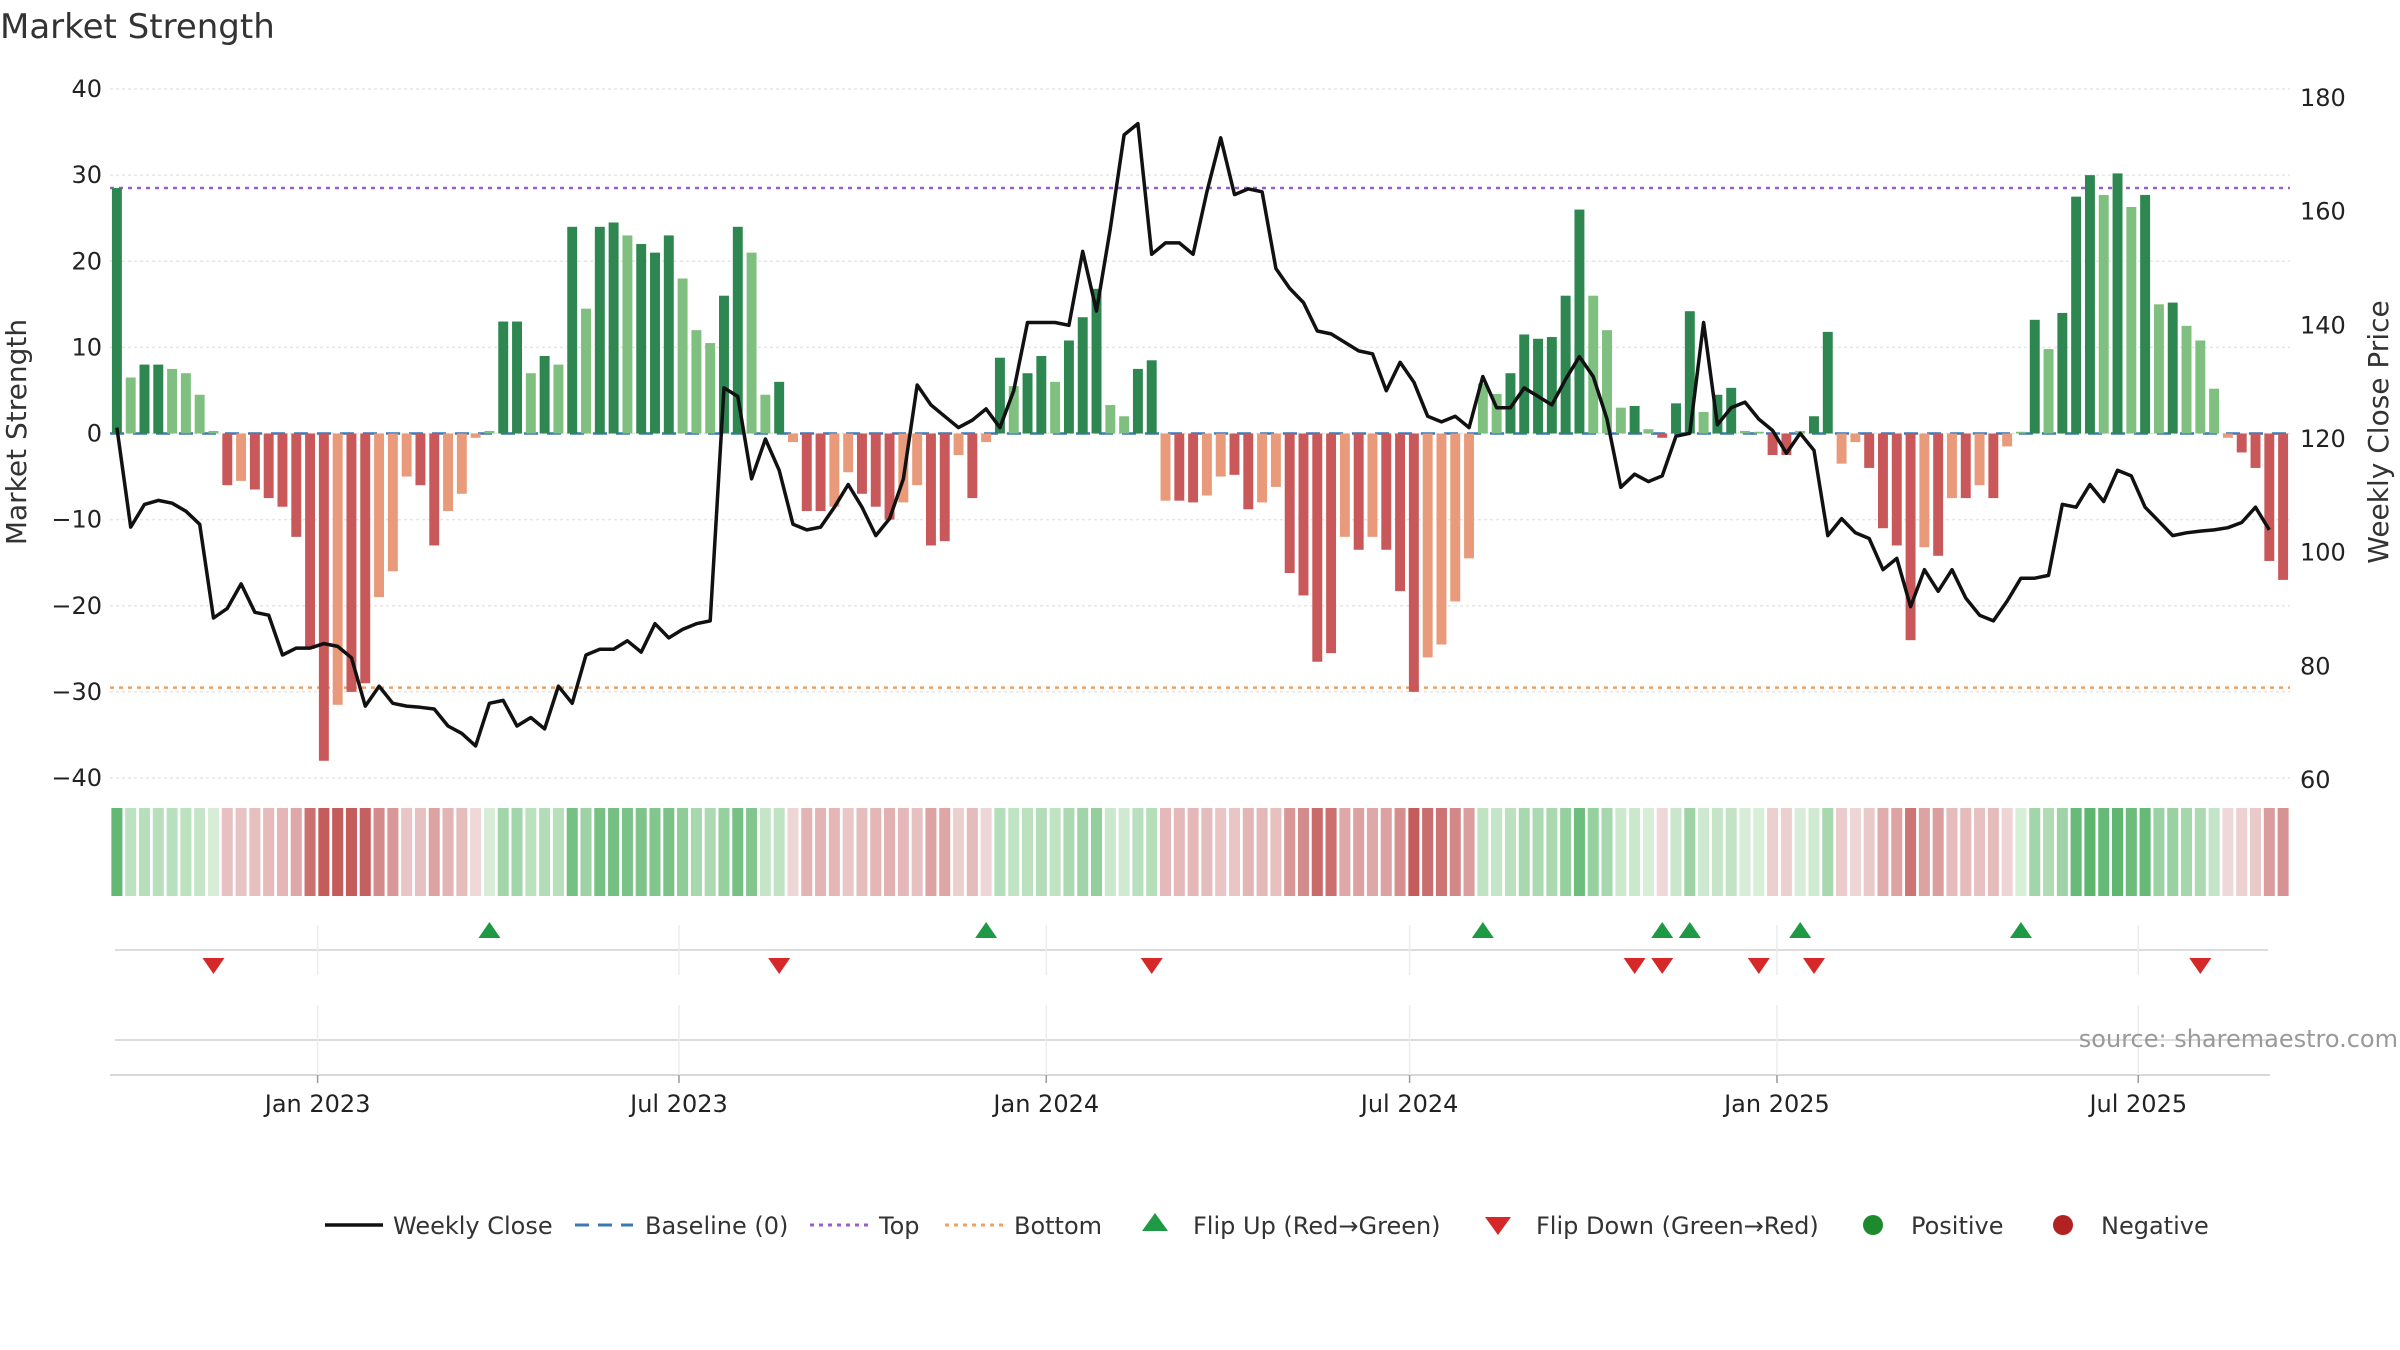 This screenshot has width=2400, height=1350. What do you see at coordinates (2155, 1226) in the screenshot?
I see `legend-label: Negative` at bounding box center [2155, 1226].